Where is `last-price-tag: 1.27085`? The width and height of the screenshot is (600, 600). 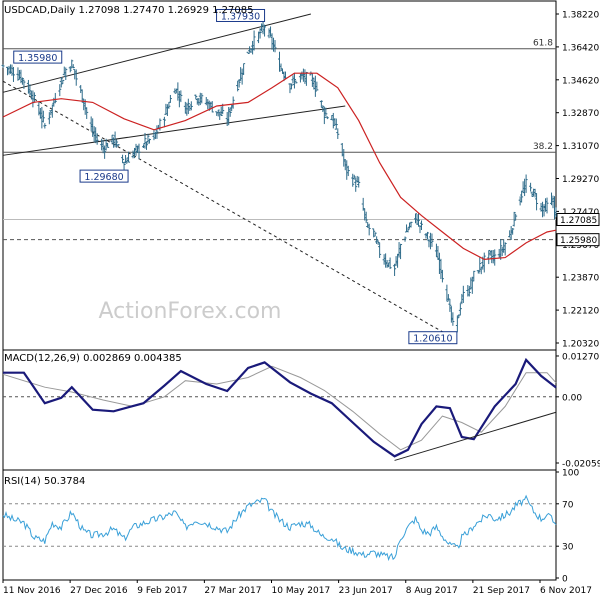
last-price-tag: 1.27085 is located at coordinates (578, 221).